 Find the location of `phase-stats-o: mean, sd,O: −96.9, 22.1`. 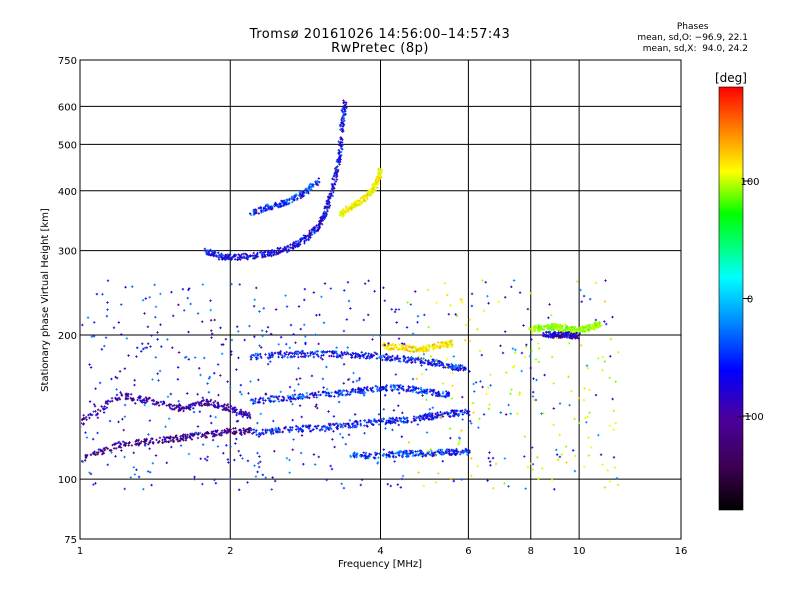

phase-stats-o: mean, sd,O: −96.9, 22.1 is located at coordinates (692, 38).